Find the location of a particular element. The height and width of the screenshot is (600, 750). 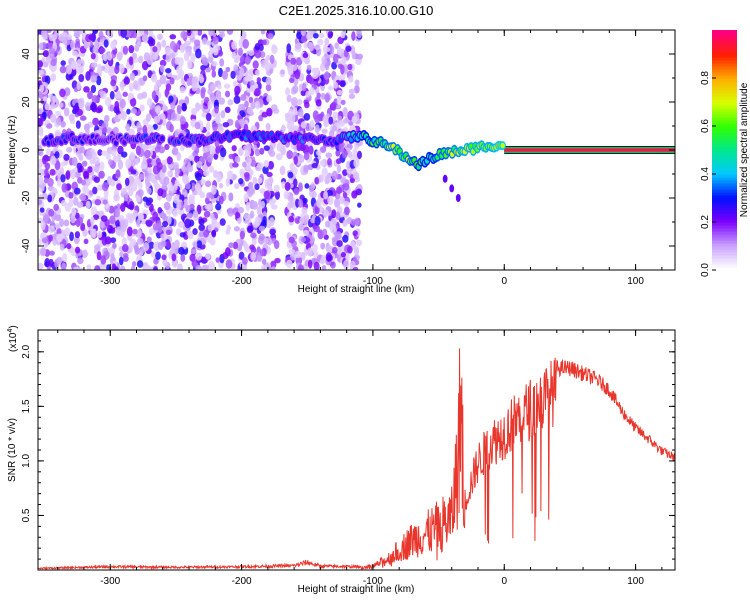

signal-cell is located at coordinates (162, 138).